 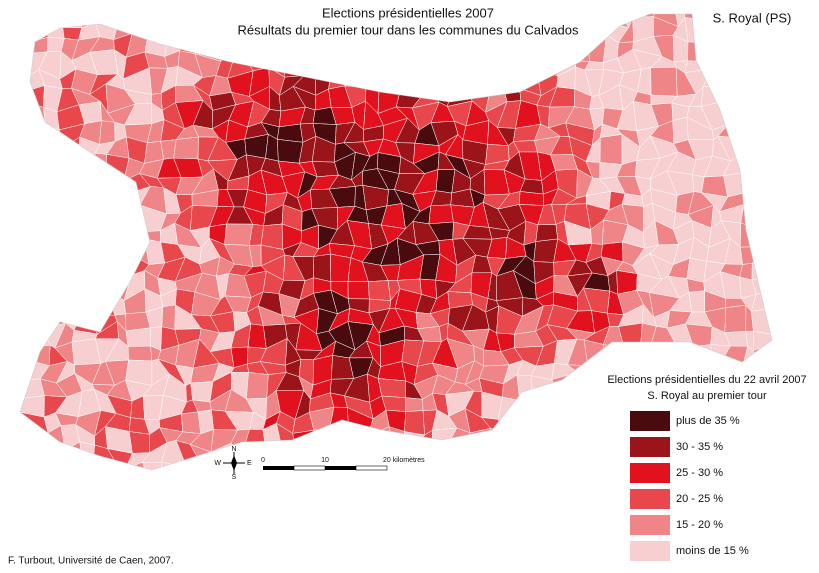 I want to click on legend-label: 15 - 20 %, so click(x=699, y=525).